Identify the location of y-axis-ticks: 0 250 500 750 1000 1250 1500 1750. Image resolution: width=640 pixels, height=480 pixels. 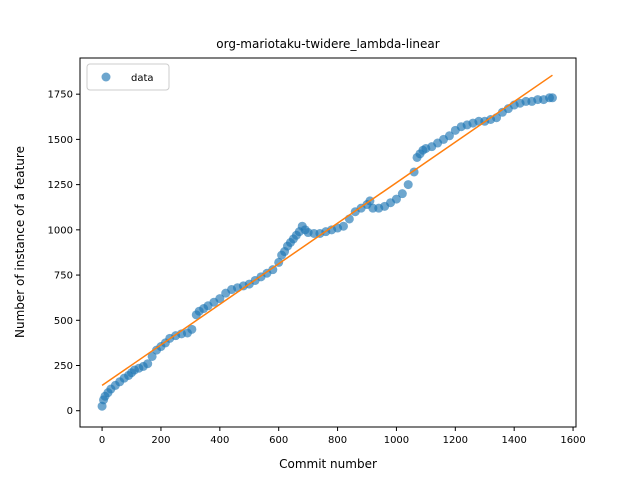
(64, 253).